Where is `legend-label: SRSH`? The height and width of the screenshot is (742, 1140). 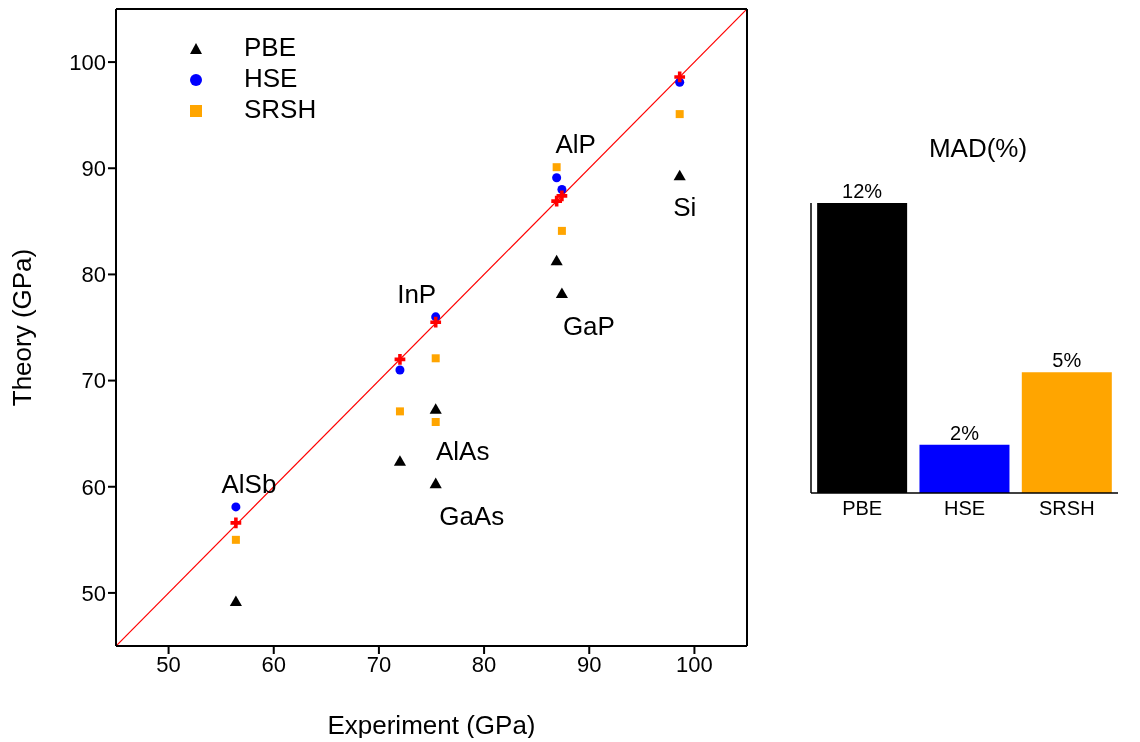
legend-label: SRSH is located at coordinates (280, 109).